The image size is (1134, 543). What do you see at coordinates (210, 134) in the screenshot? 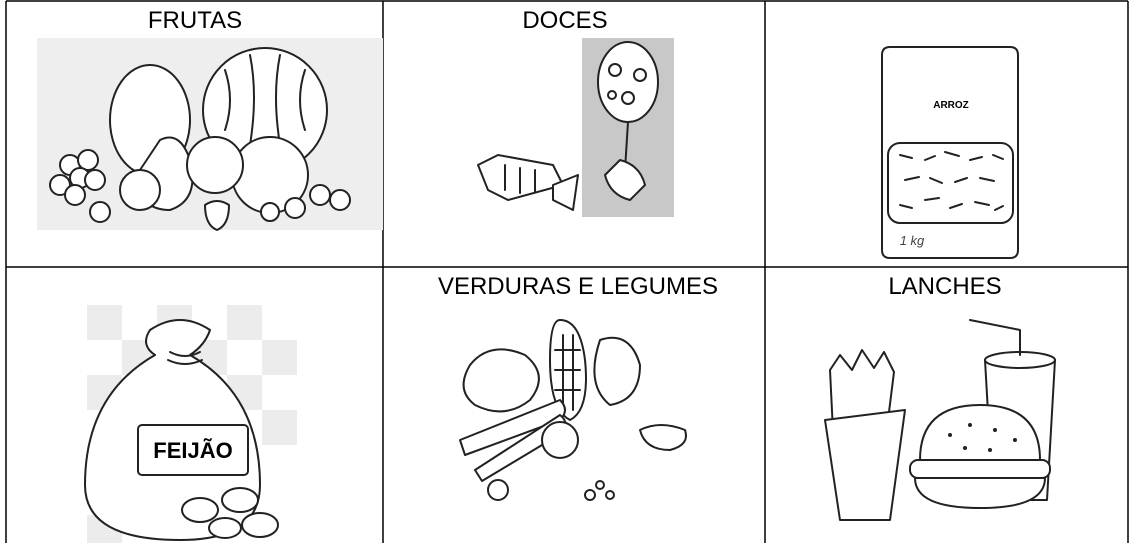
I see `fruits-illustration` at bounding box center [210, 134].